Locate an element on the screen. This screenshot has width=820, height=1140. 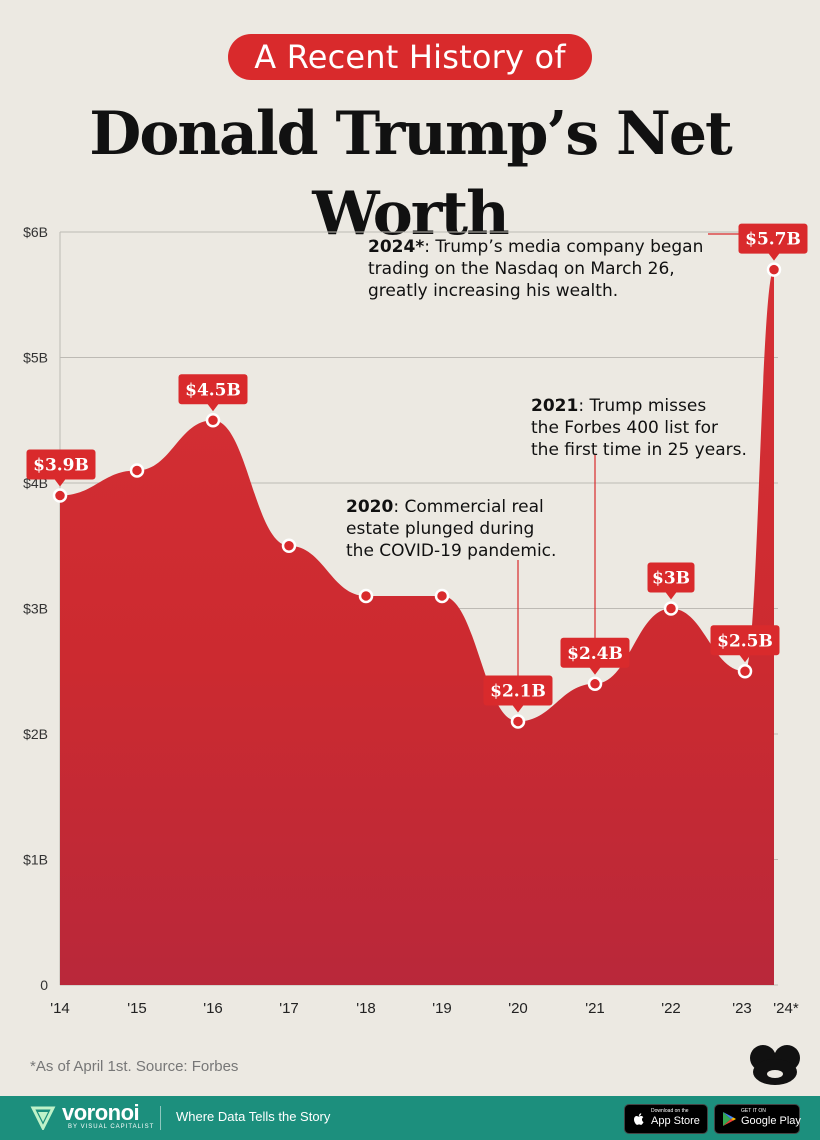
annotation-line: : Commercial real is located at coordinates (468, 507).